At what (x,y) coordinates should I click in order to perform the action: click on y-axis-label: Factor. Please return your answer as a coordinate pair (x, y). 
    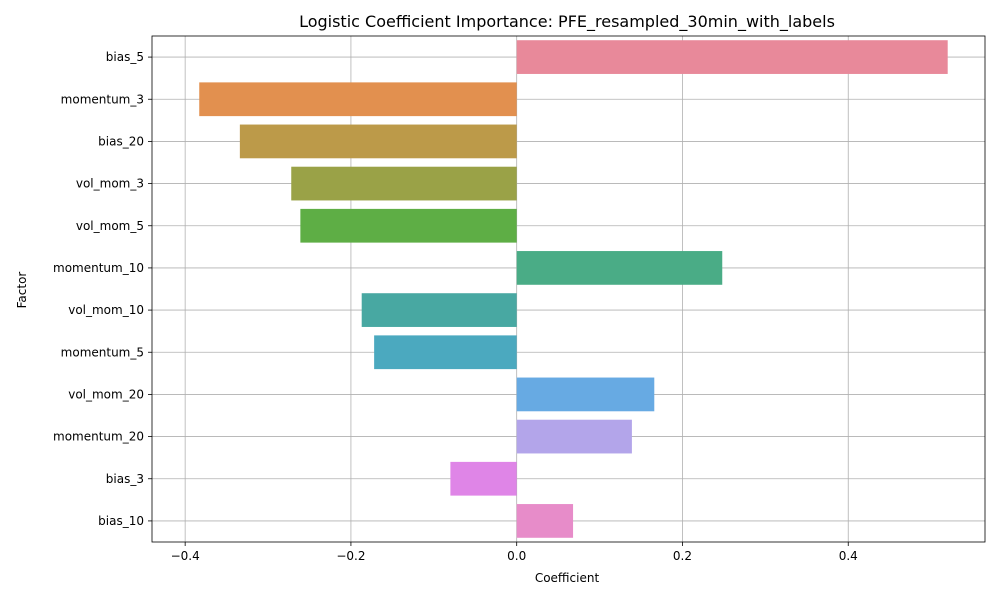
    Looking at the image, I should click on (22, 290).